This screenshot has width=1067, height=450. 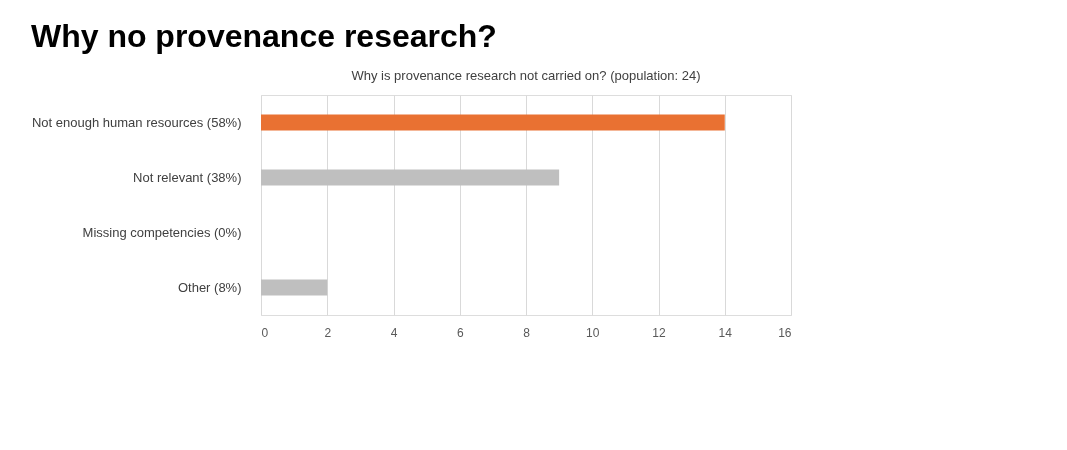 I want to click on x-tick-label: 12, so click(x=659, y=332).